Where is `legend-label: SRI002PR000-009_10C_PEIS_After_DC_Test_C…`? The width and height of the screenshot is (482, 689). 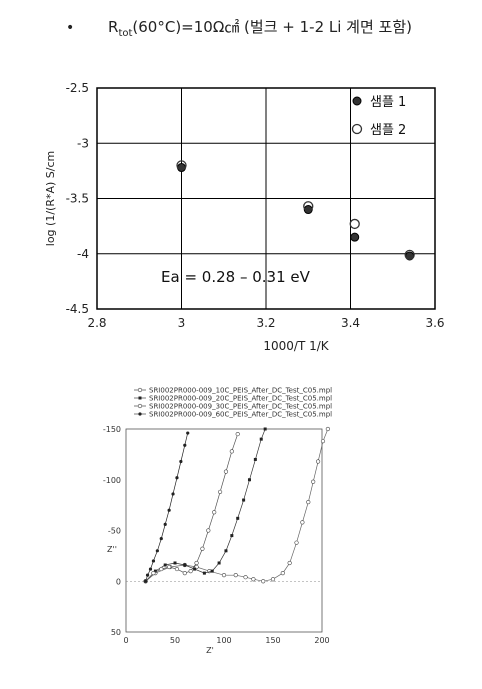
legend-label: SRI002PR000-009_10C_PEIS_After_DC_Test_C… is located at coordinates (240, 391).